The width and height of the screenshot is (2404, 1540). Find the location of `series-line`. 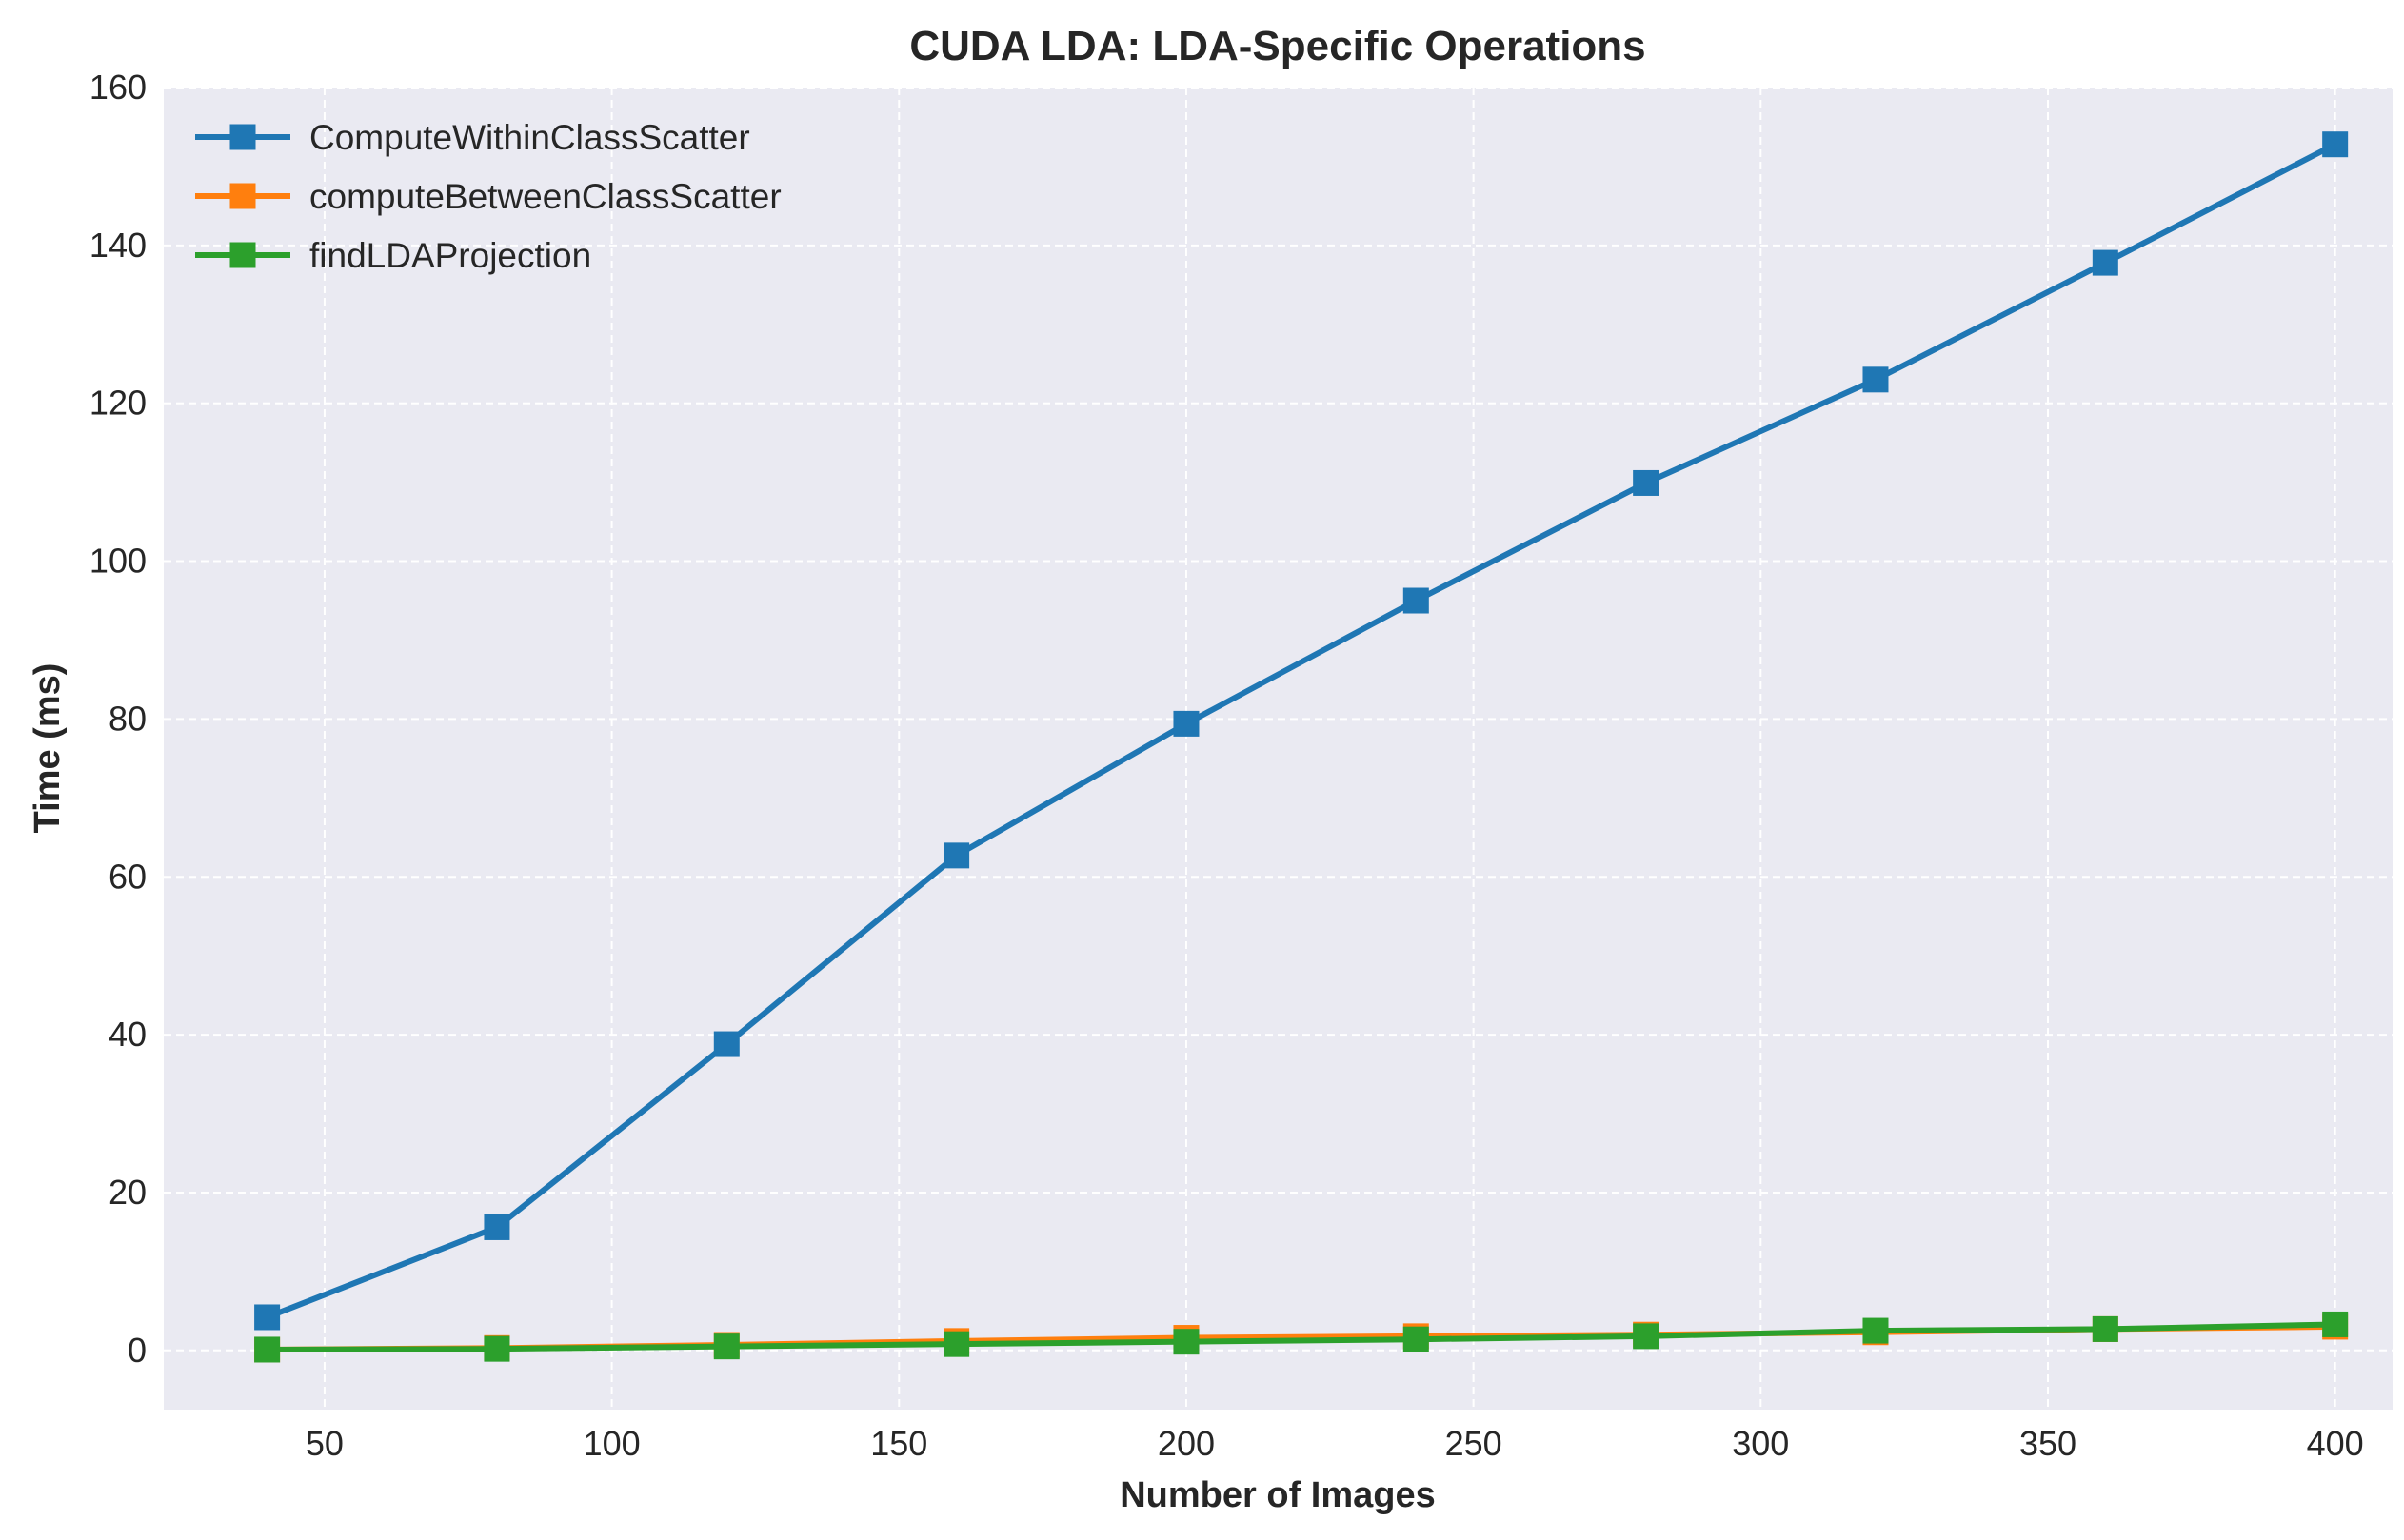

series-line is located at coordinates (1301, 1336).